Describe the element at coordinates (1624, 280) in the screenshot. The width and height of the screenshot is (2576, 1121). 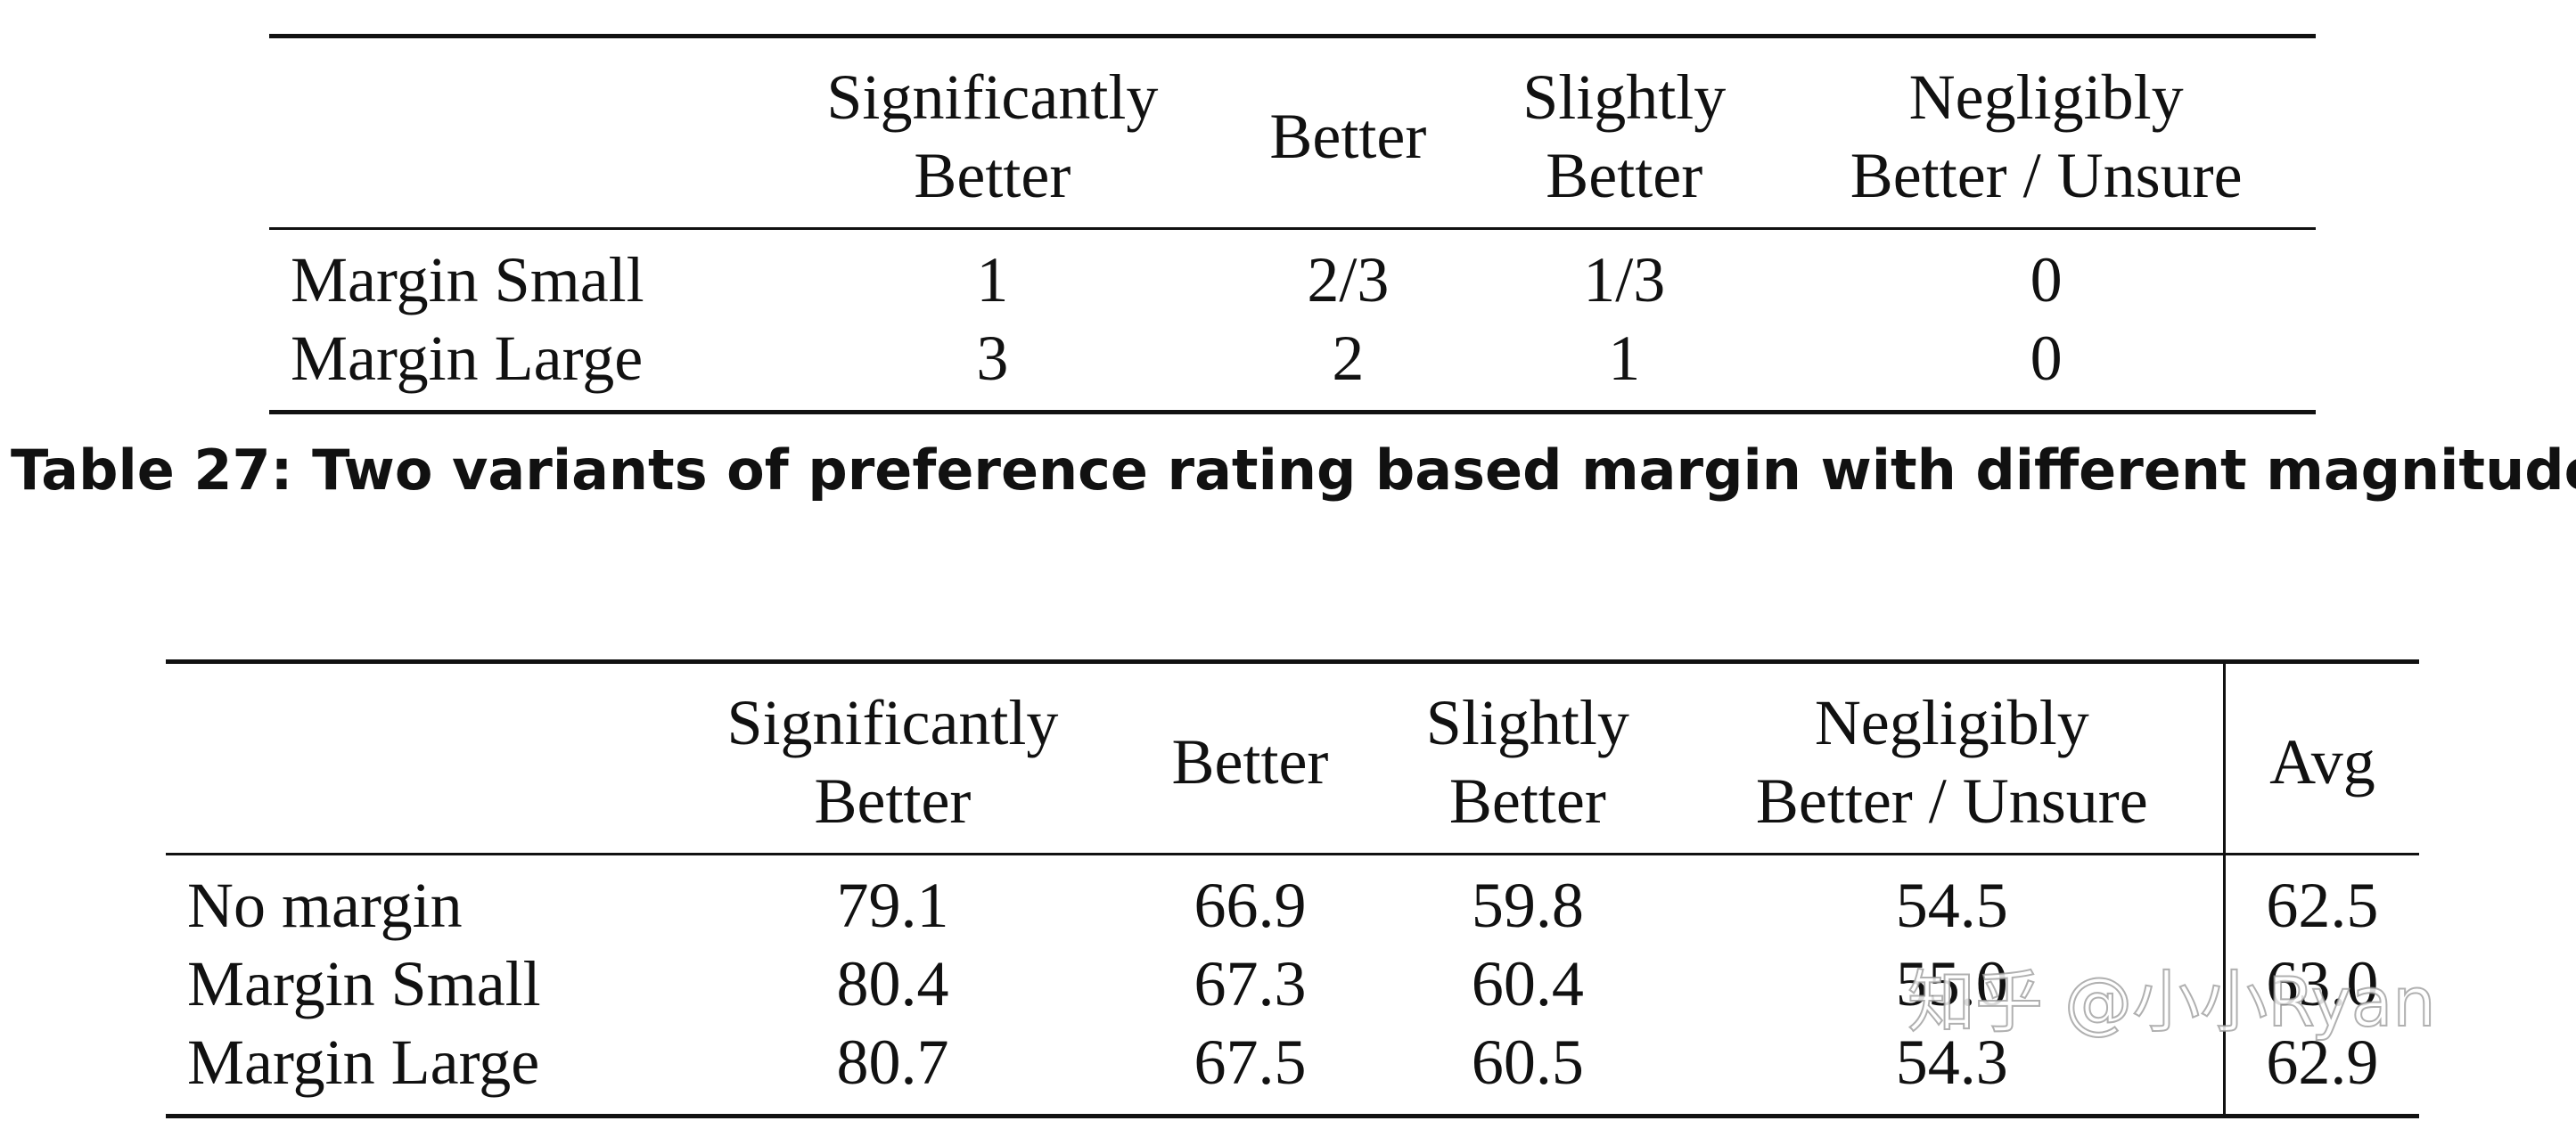
I see `cell: 1/3` at that location.